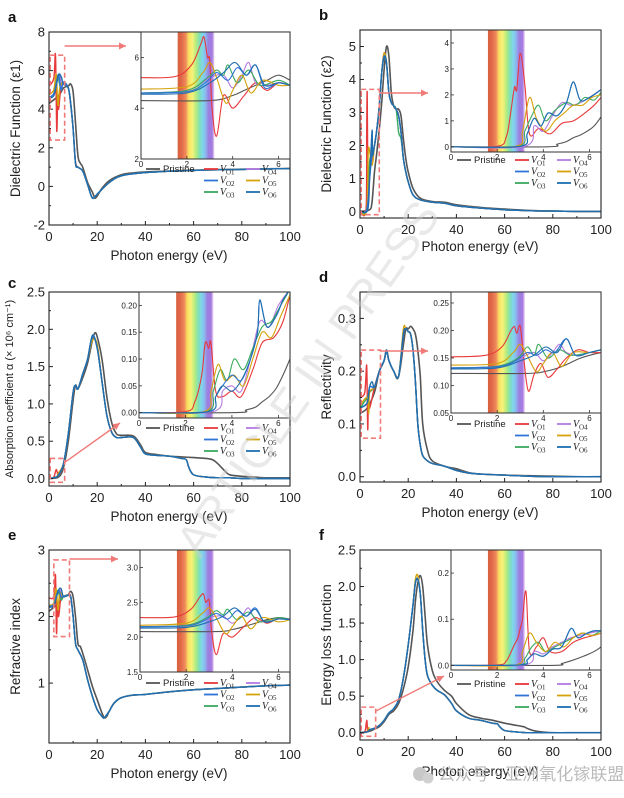  I want to click on inset-background, so click(215, 95).